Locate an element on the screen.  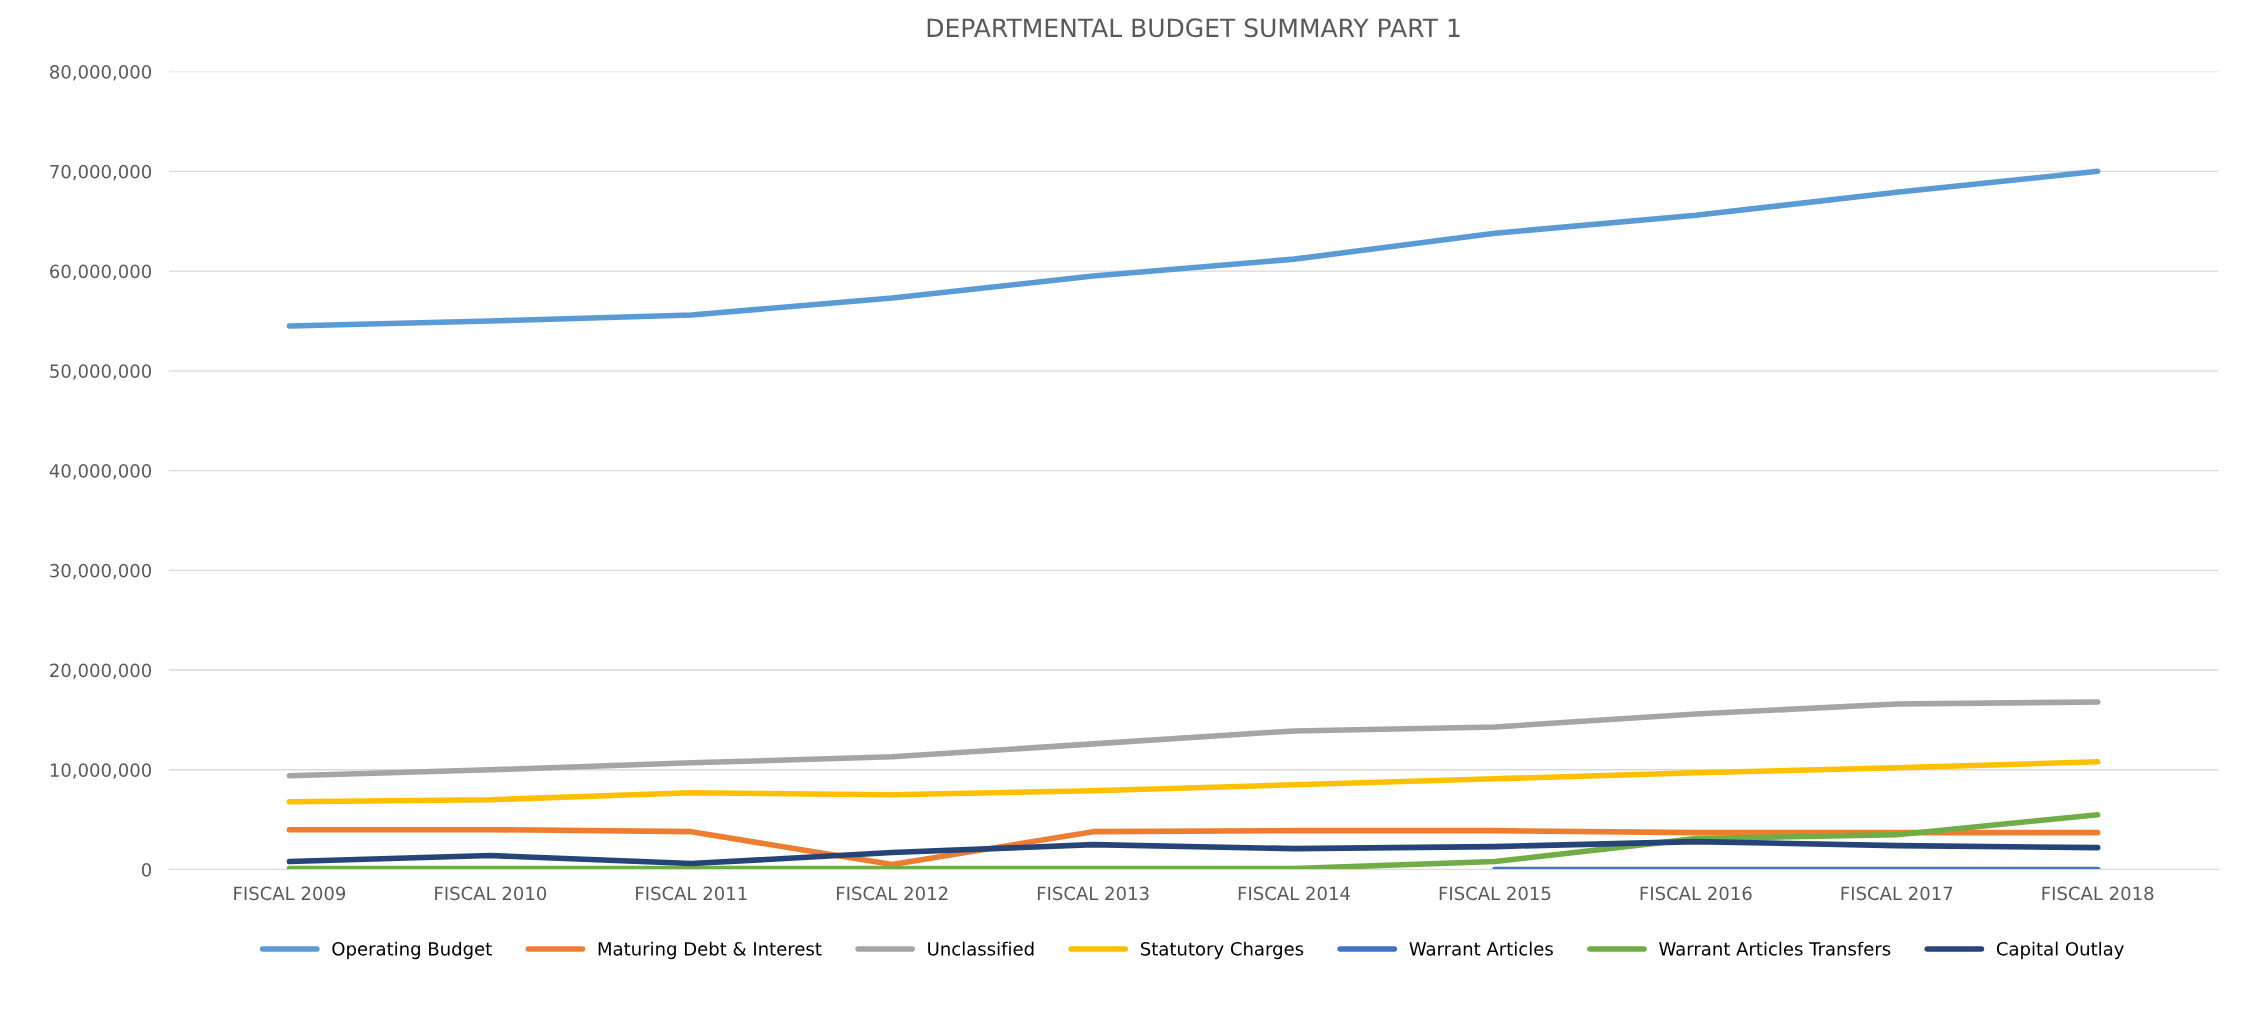
y-tick-label: 10,000,000 is located at coordinates (101, 771).